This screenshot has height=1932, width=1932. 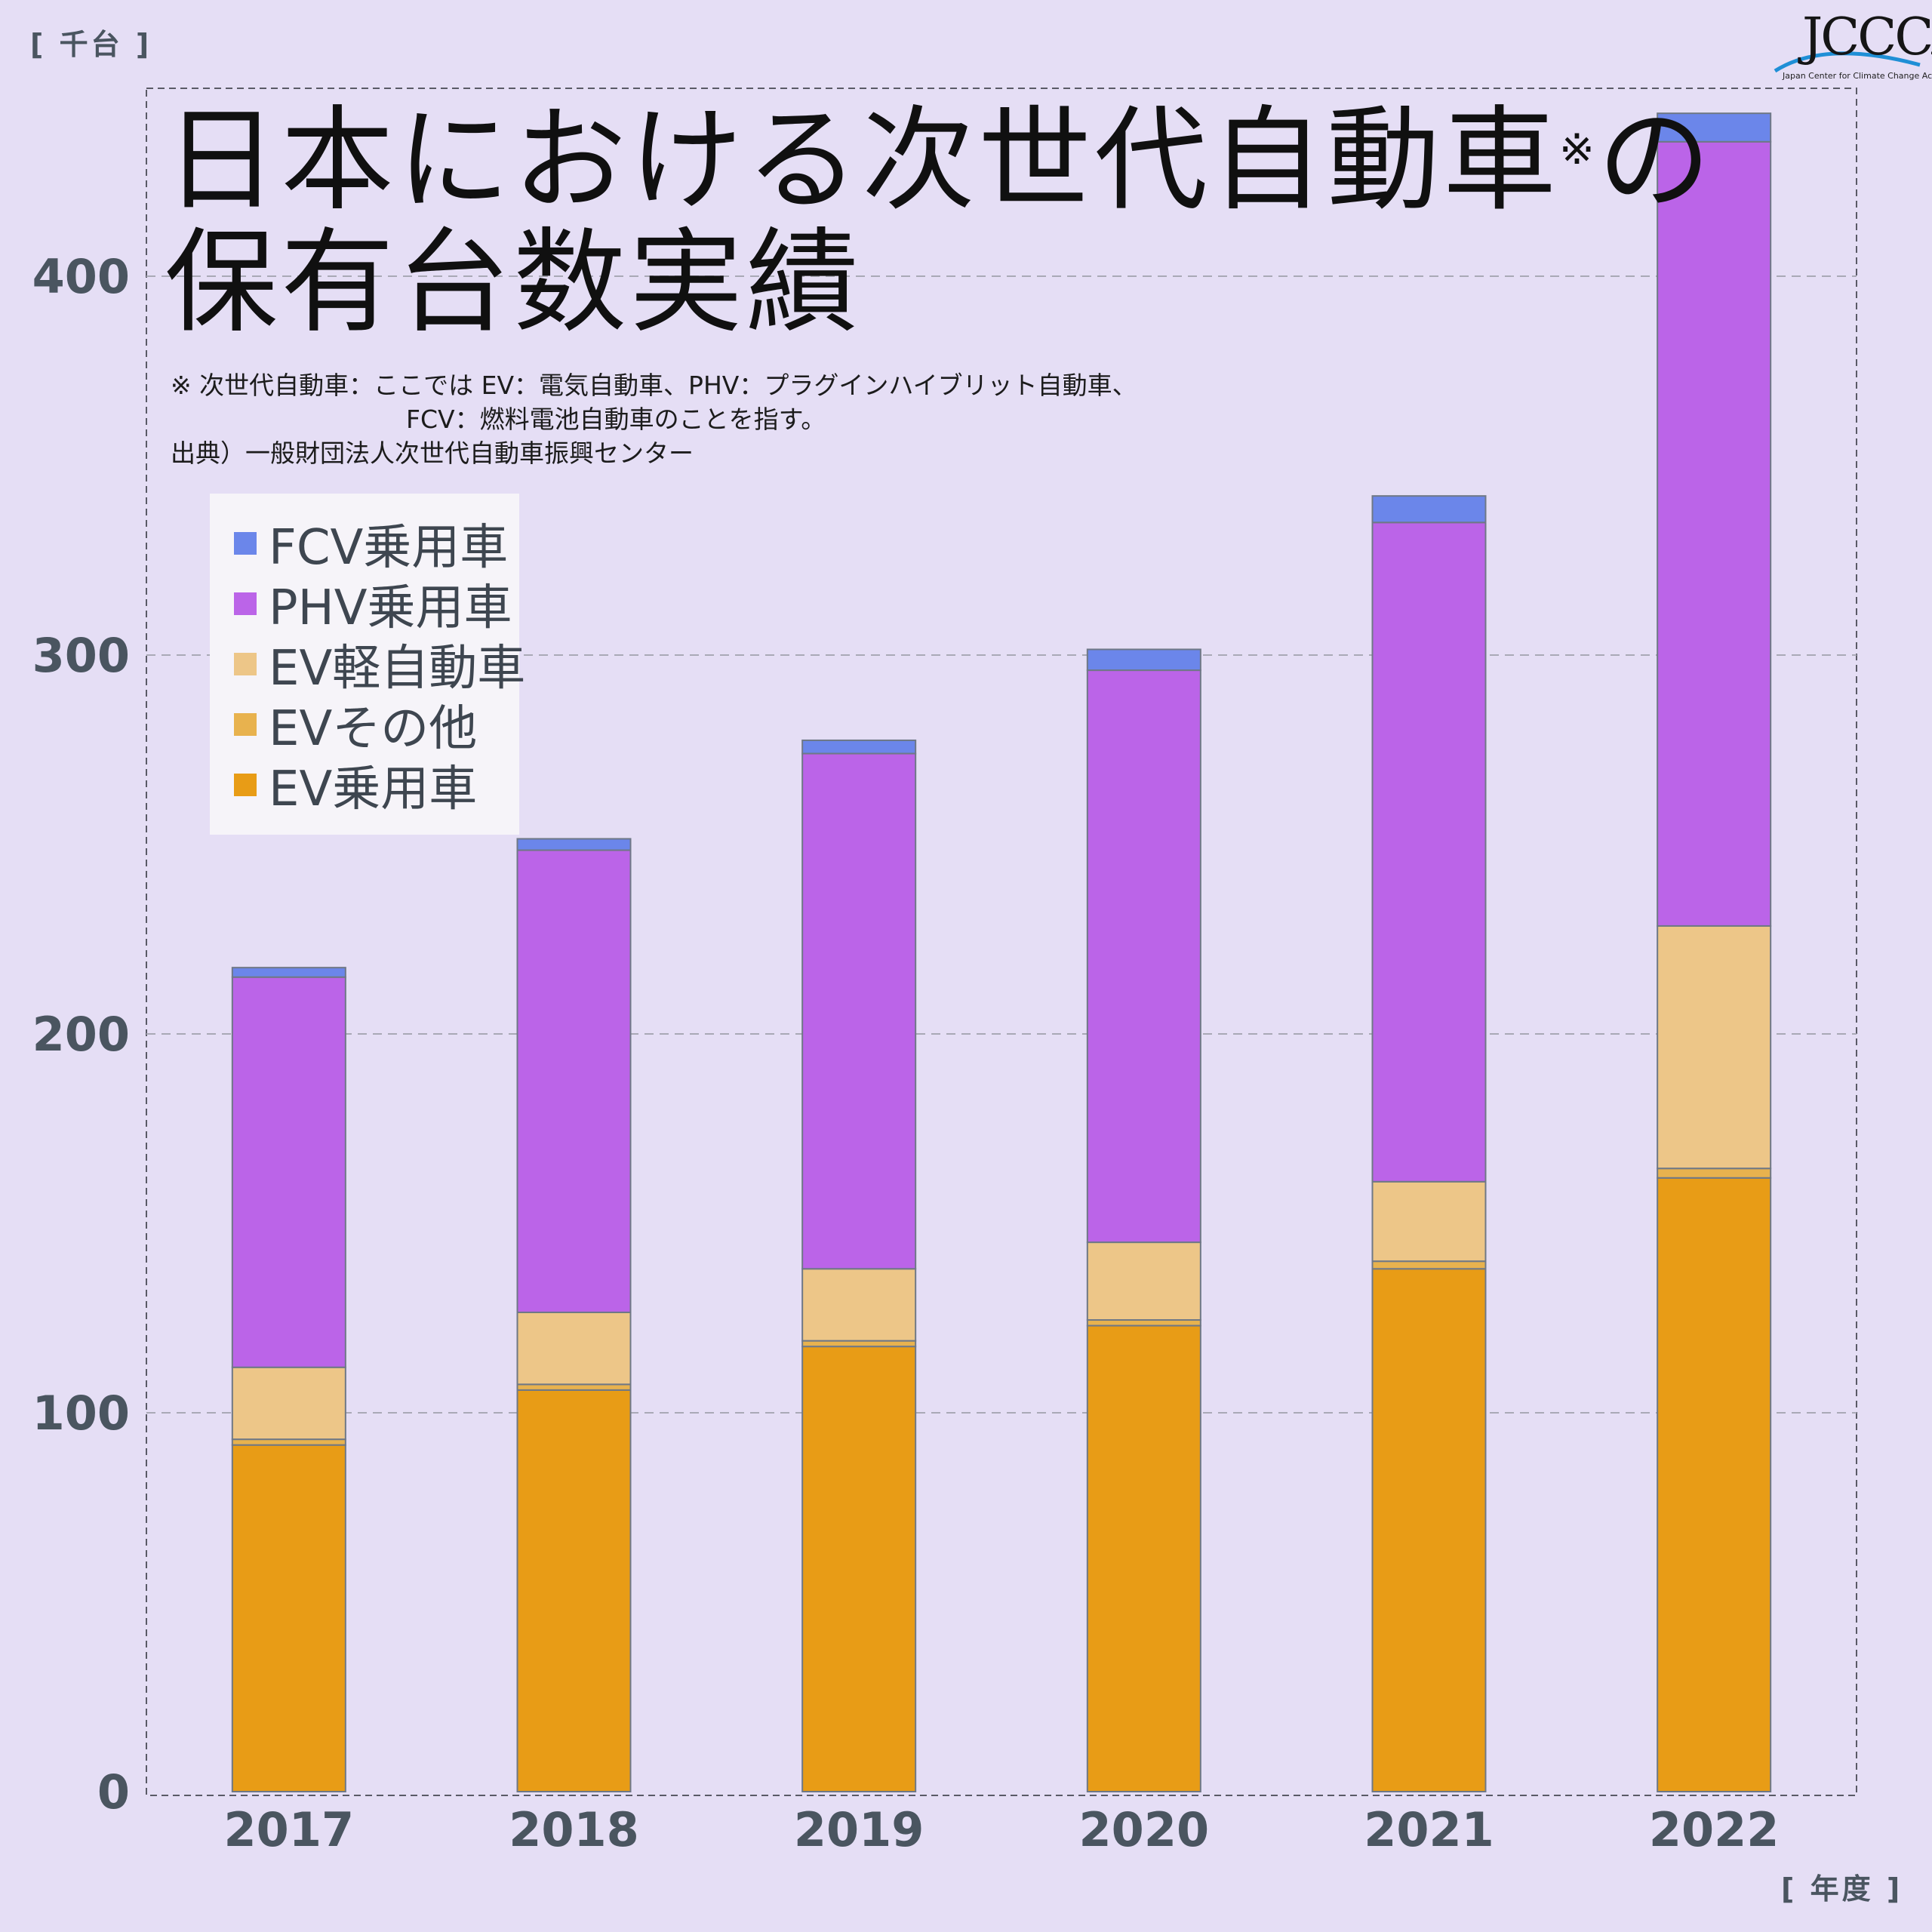 I want to click on bar-segment-2022-FCV乗用車, so click(x=1714, y=127).